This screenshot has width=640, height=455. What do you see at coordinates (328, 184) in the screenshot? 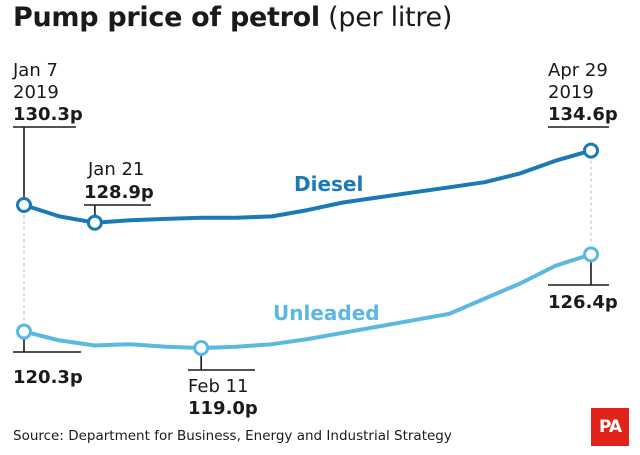
I see `diesel-series-label: Diesel` at bounding box center [328, 184].